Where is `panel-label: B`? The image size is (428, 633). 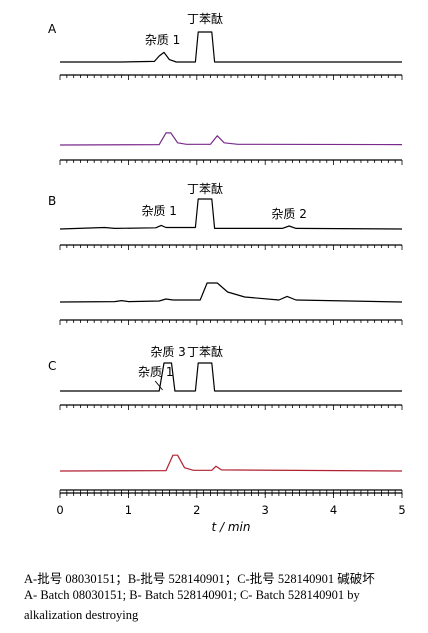 panel-label: B is located at coordinates (52, 201).